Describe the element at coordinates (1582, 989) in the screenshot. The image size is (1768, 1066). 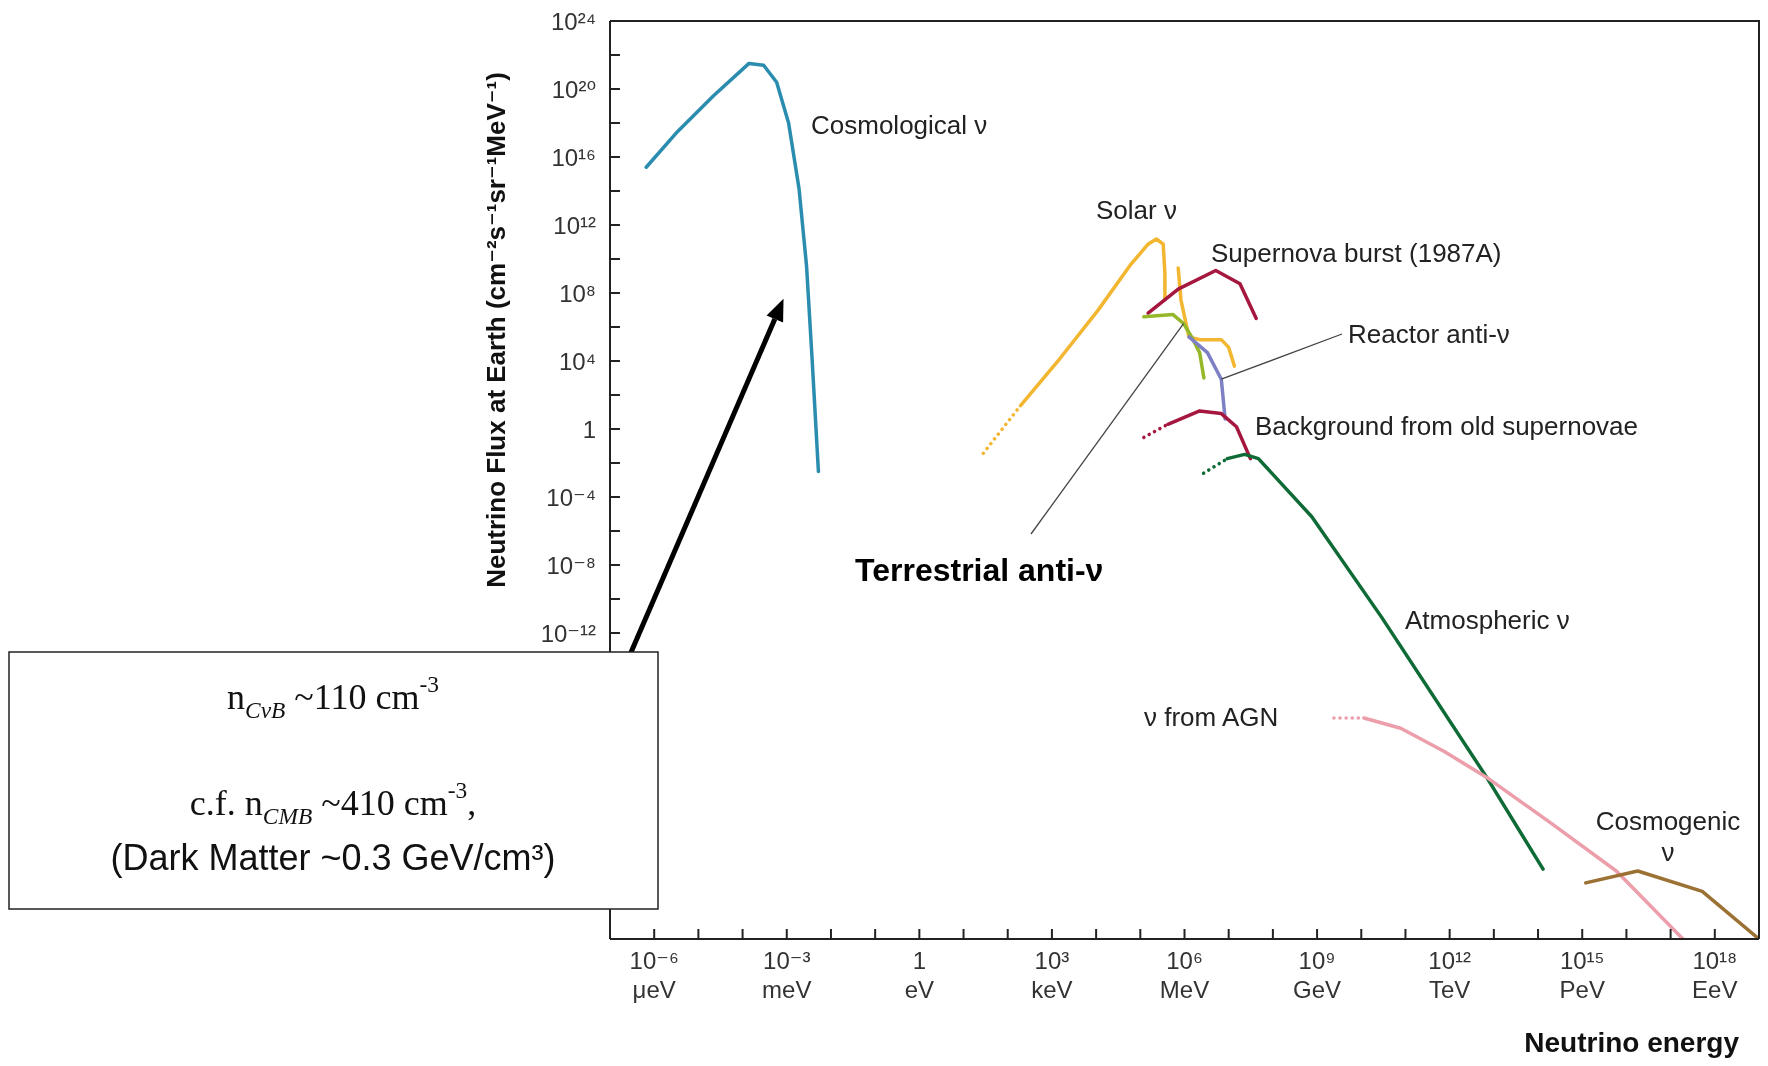
I see `text: PeV` at that location.